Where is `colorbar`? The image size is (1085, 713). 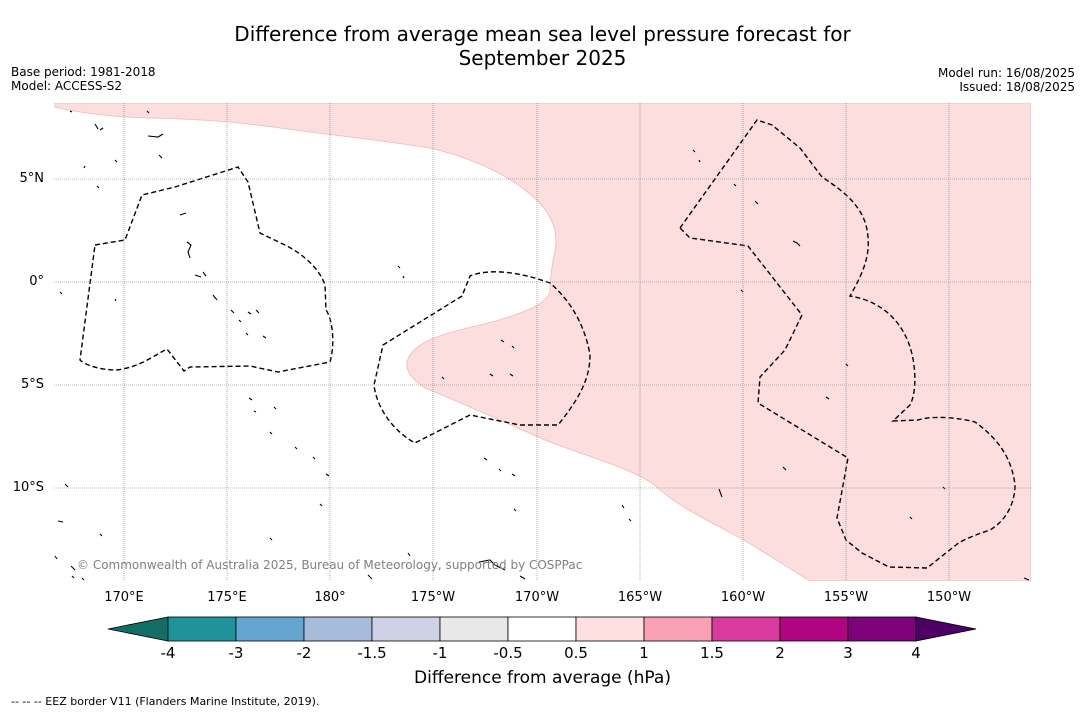 colorbar is located at coordinates (542, 629).